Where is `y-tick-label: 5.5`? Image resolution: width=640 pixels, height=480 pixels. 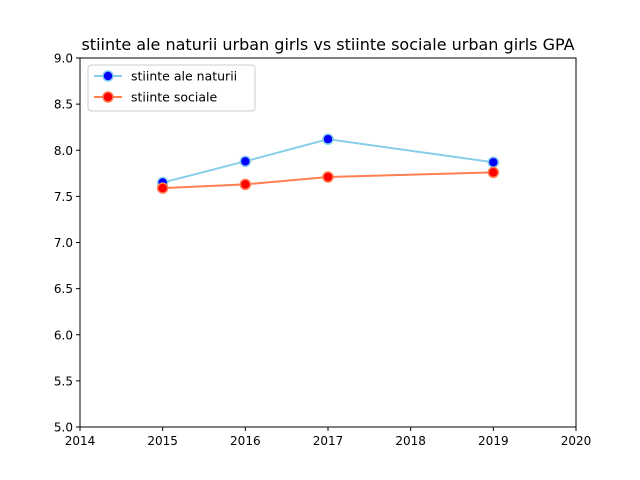 y-tick-label: 5.5 is located at coordinates (63, 381).